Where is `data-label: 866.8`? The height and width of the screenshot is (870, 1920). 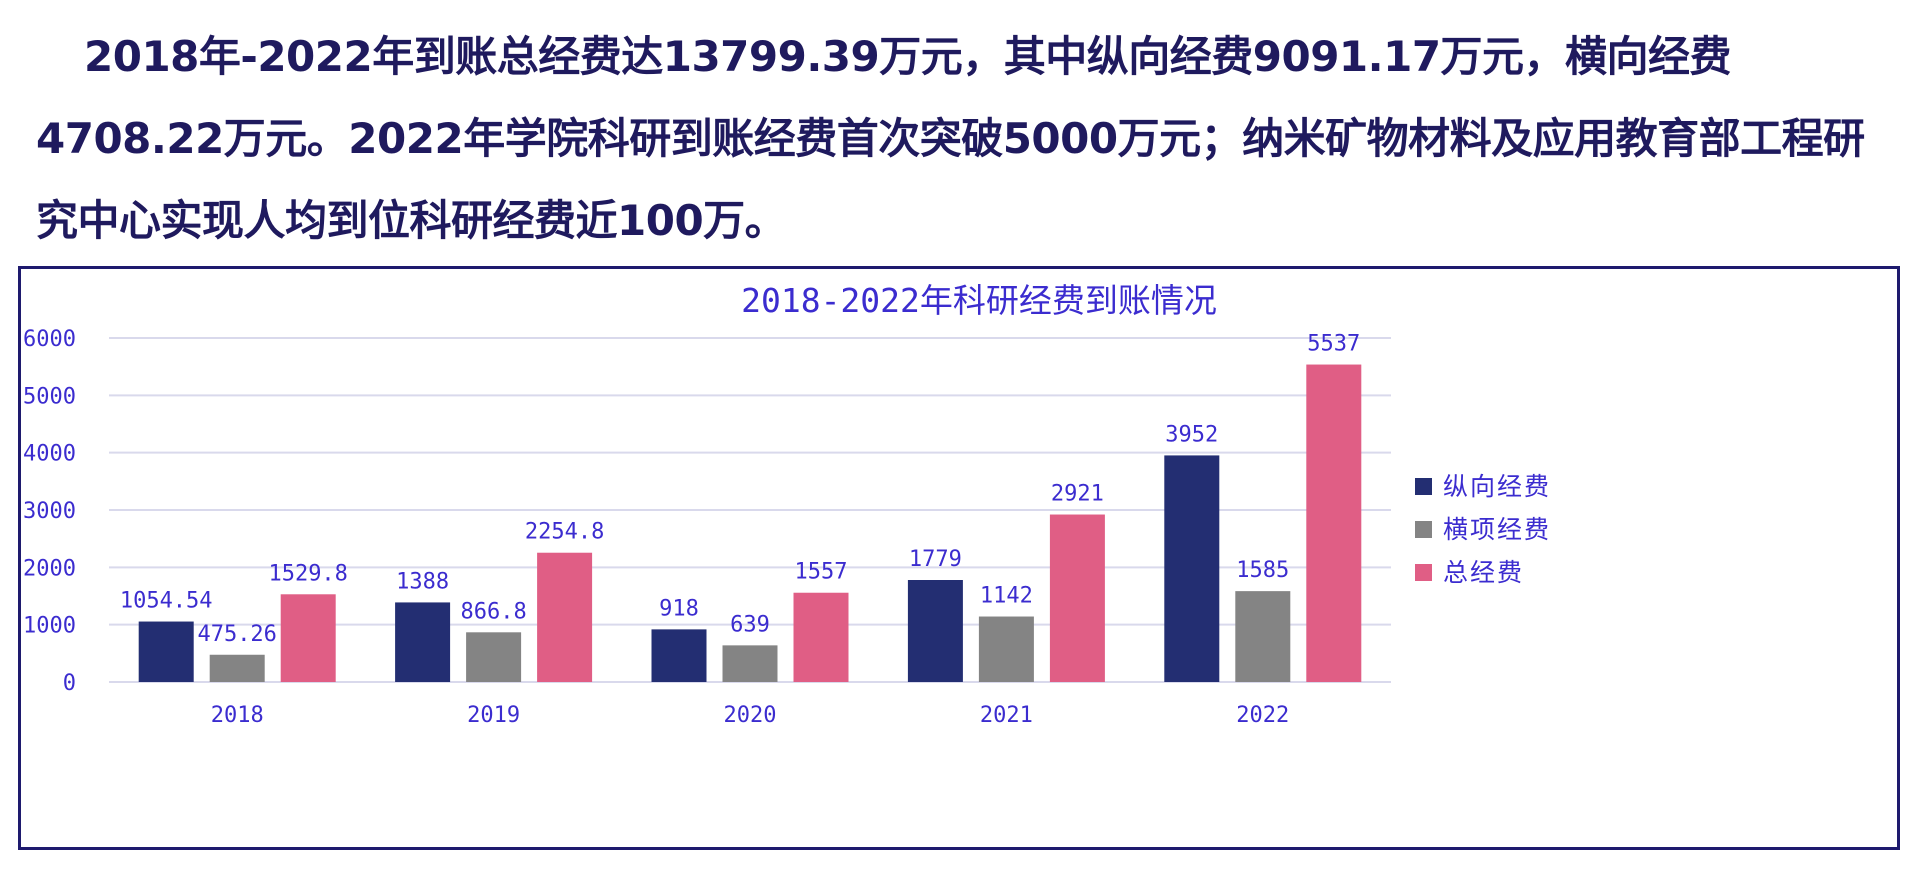
data-label: 866.8 is located at coordinates (493, 611).